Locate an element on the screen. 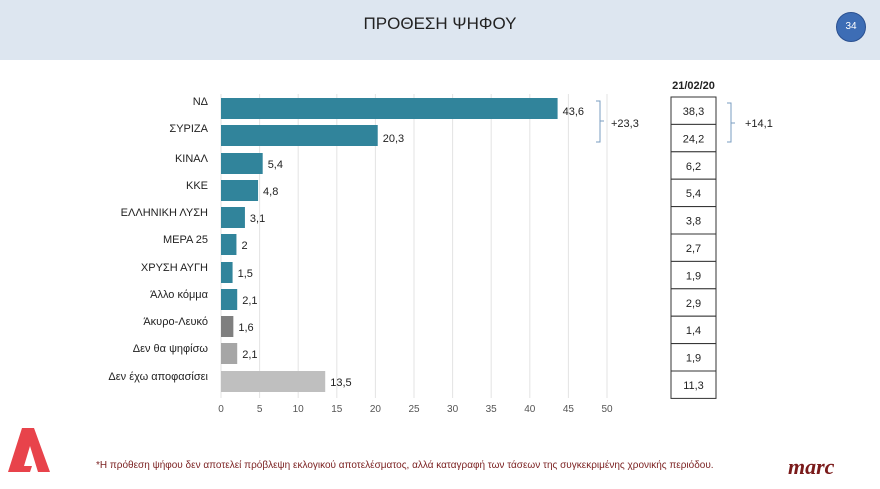 The height and width of the screenshot is (489, 880). category-label: ΕΛΛΗΝΙΚΗ ΛΥΣΗ is located at coordinates (164, 213).